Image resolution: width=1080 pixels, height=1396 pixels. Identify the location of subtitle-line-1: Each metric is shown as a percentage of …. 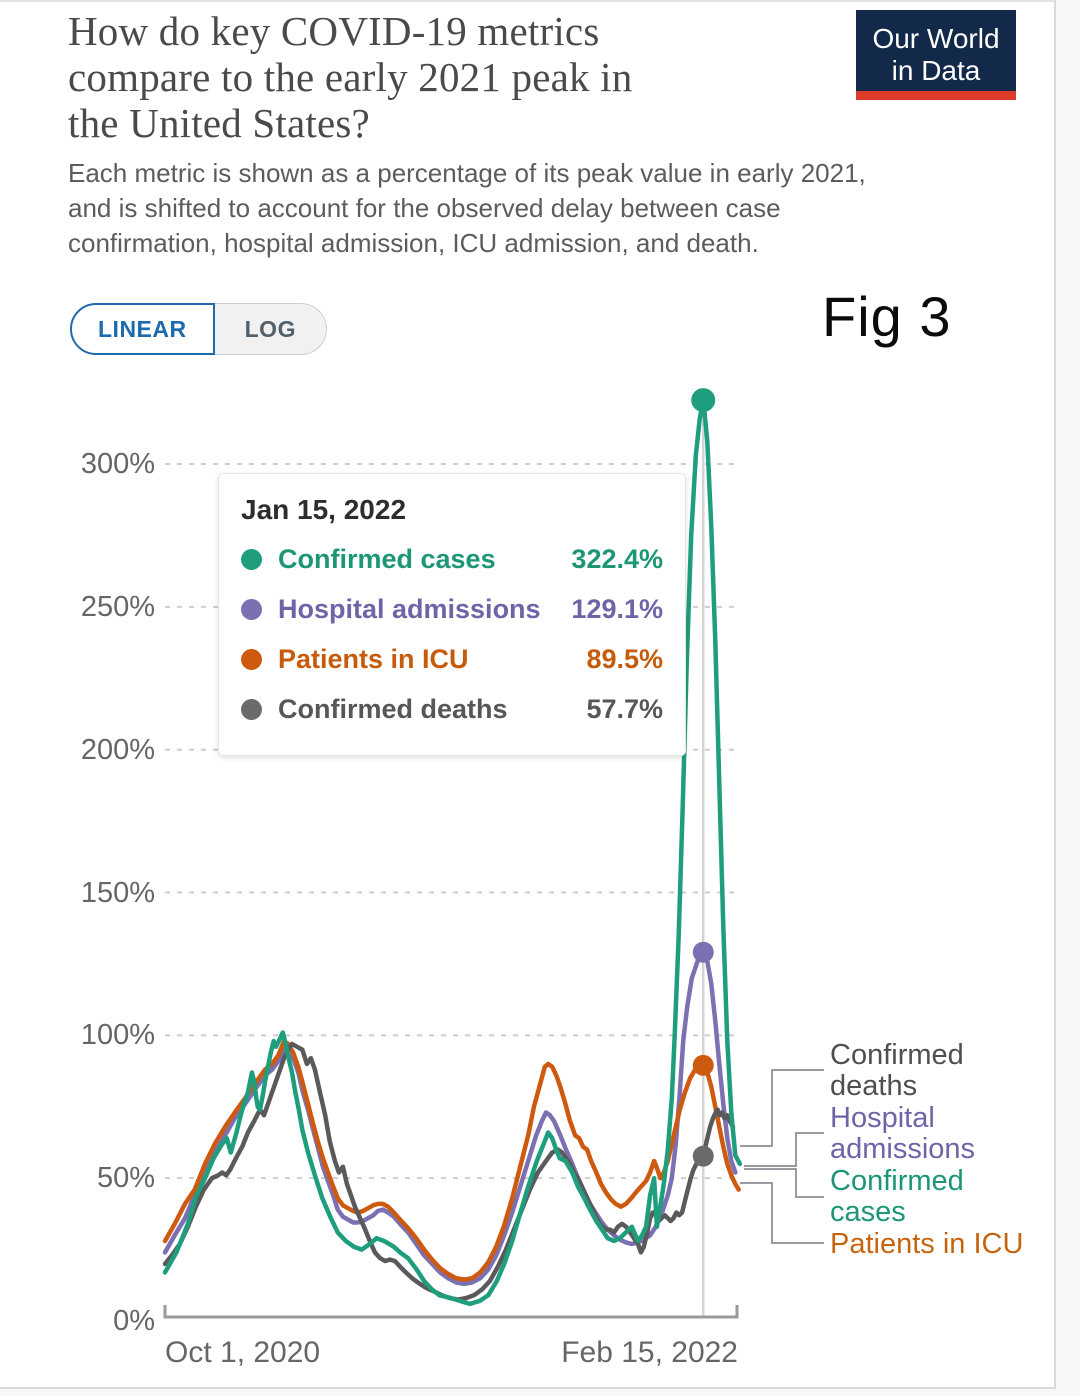
(467, 173).